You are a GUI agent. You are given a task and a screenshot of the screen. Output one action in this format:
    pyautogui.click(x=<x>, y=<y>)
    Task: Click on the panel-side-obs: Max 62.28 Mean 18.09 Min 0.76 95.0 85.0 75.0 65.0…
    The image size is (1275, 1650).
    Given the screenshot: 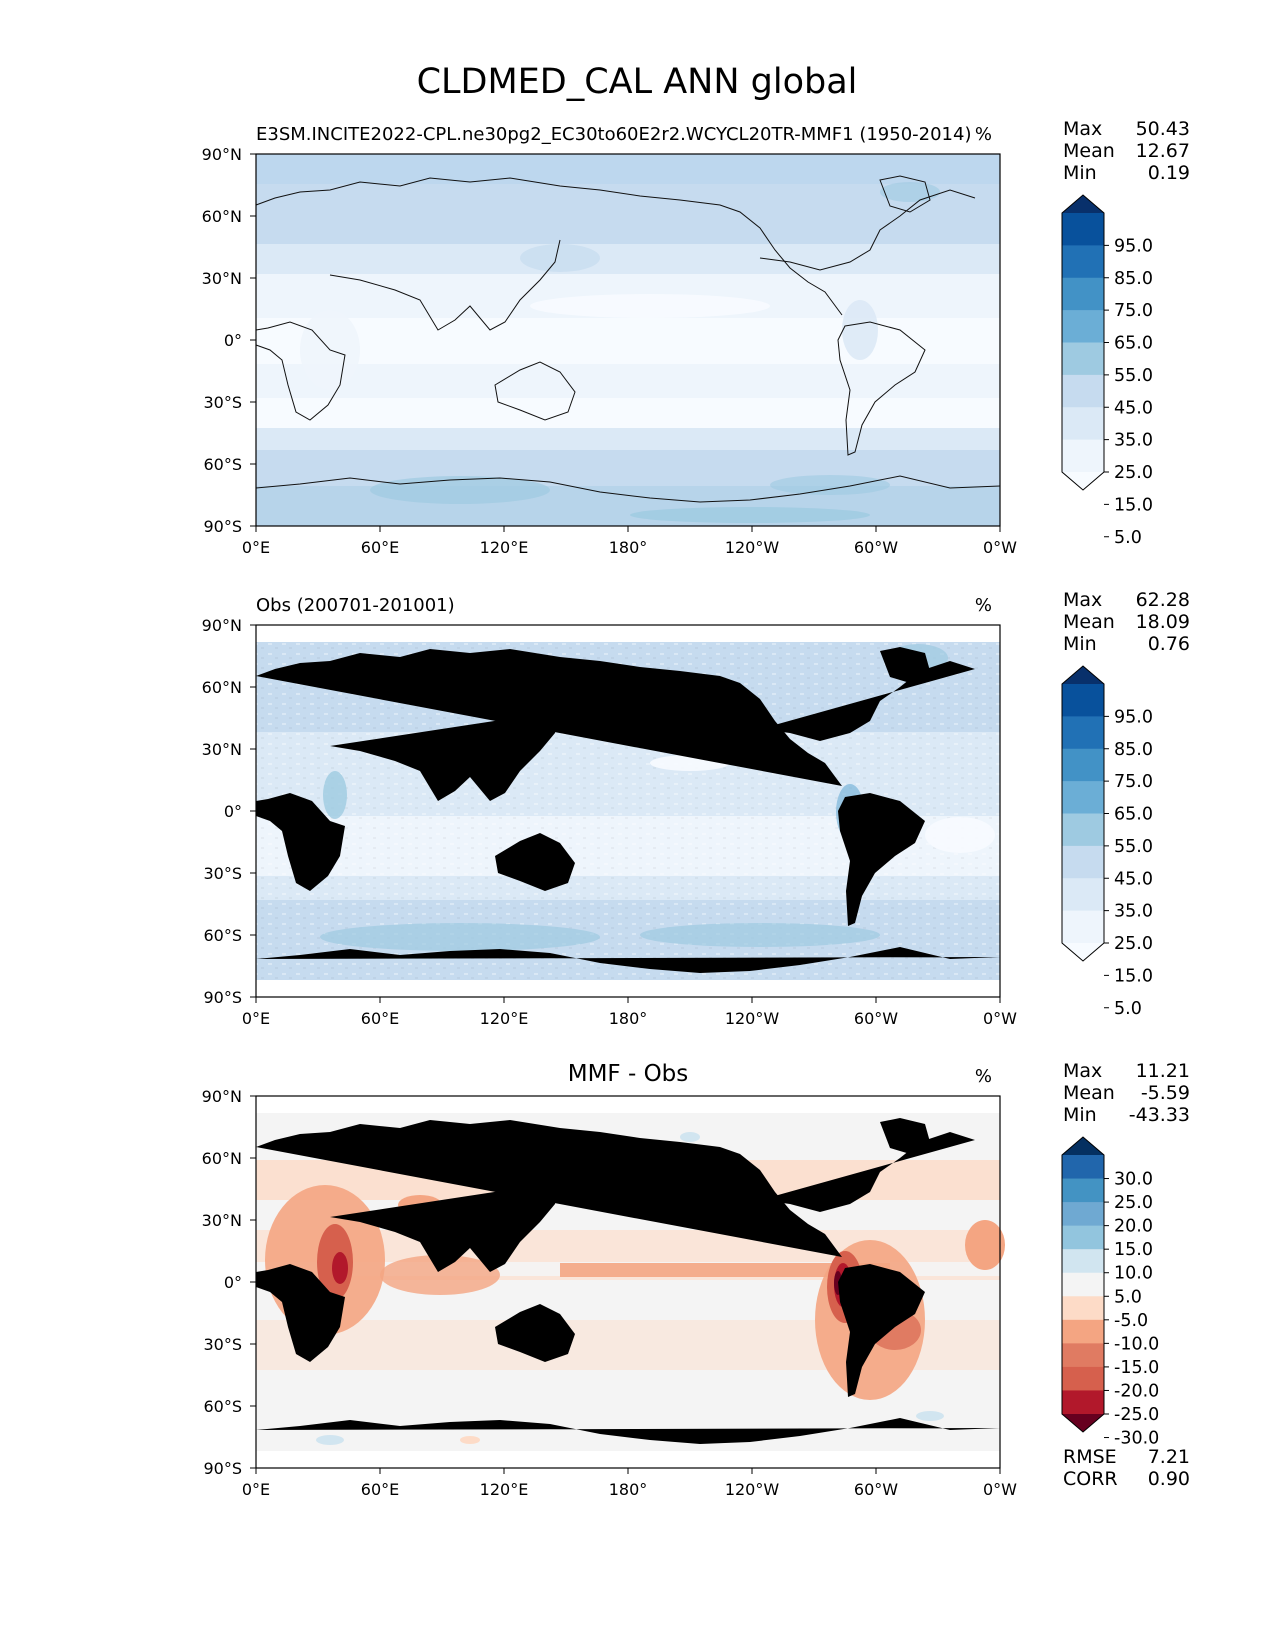 What is the action you would take?
    pyautogui.click(x=1125, y=804)
    